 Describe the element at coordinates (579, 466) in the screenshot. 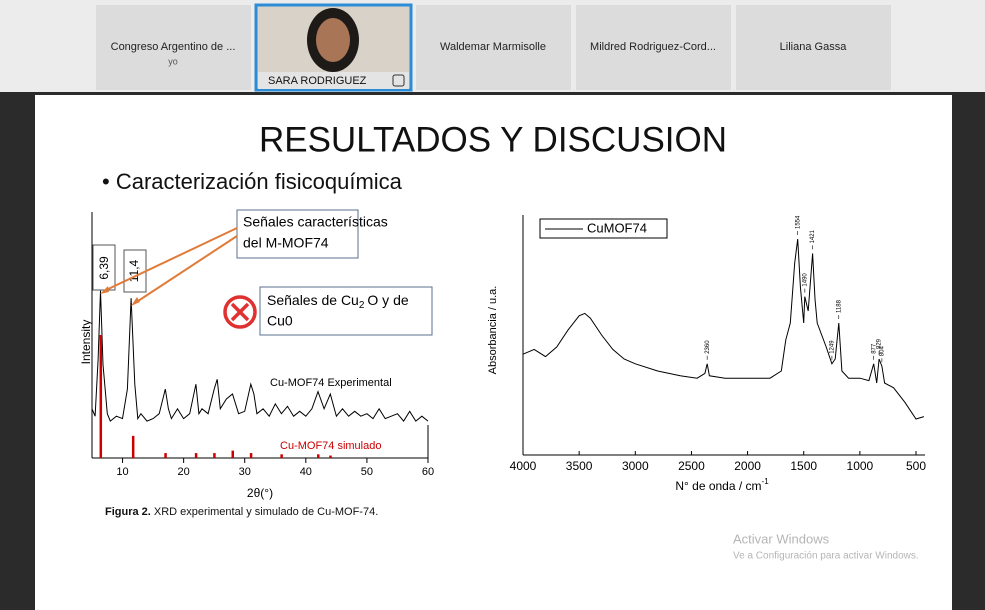

I see `x-tick-label: 3500` at that location.